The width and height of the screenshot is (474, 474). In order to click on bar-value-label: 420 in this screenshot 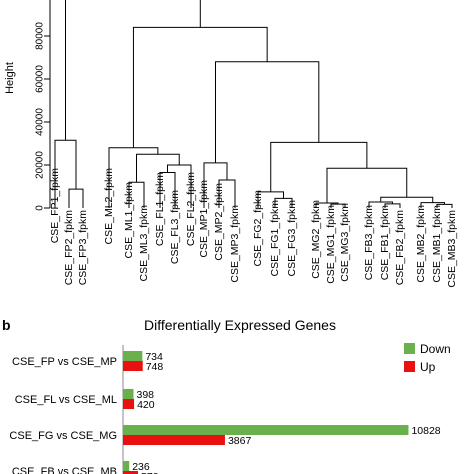, I will do `click(146, 405)`.